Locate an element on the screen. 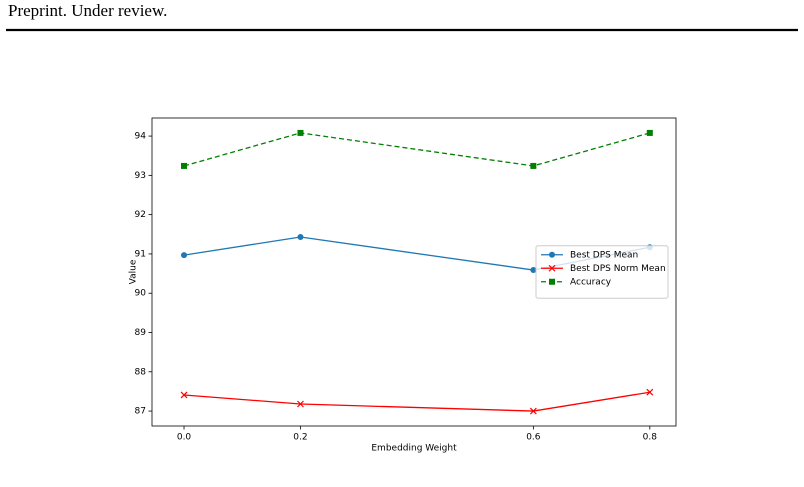 Image resolution: width=804 pixels, height=487 pixels. y-tick-label: 88 is located at coordinates (141, 372).